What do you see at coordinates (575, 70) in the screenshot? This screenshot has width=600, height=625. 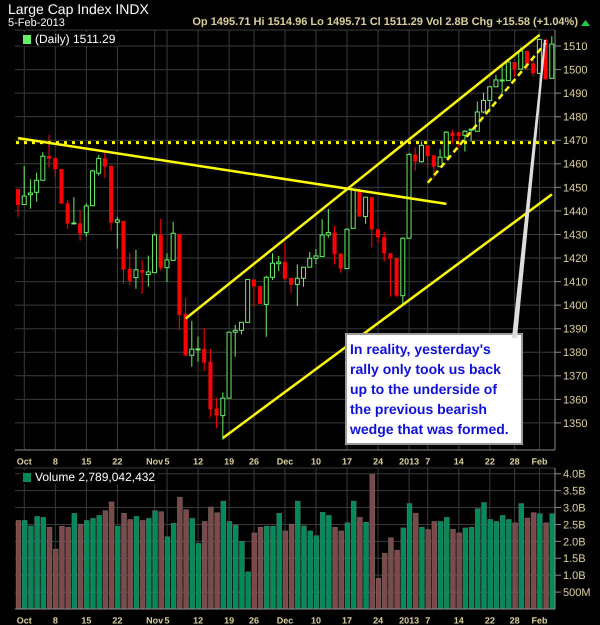 I see `y-tick-label: 1500` at bounding box center [575, 70].